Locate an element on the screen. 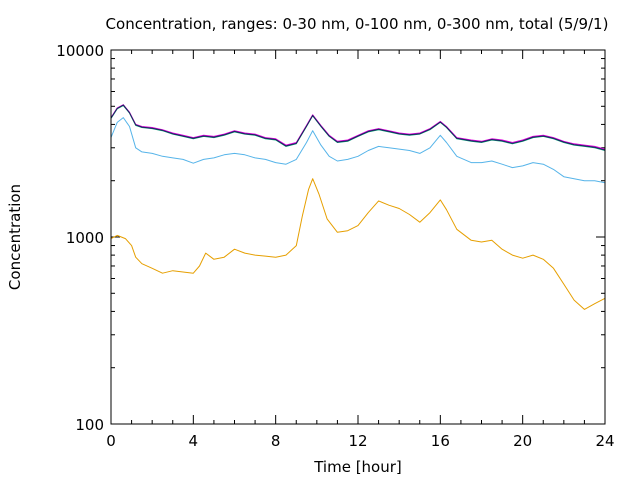 This screenshot has width=640, height=480. x-tick-label: 8 is located at coordinates (276, 441).